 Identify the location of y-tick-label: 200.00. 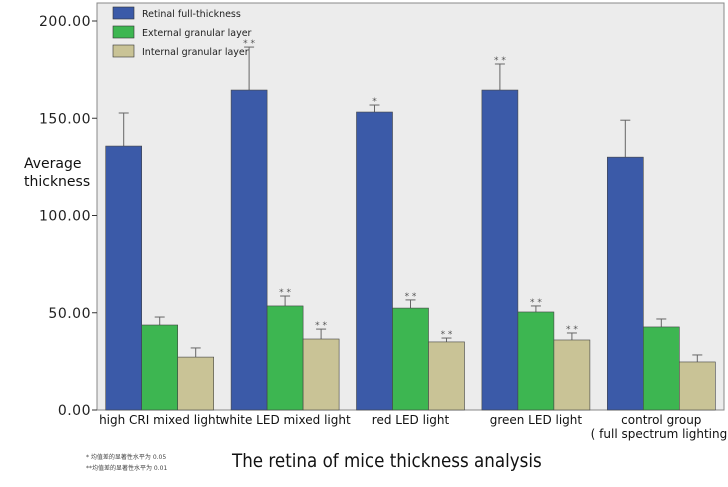
(65, 22).